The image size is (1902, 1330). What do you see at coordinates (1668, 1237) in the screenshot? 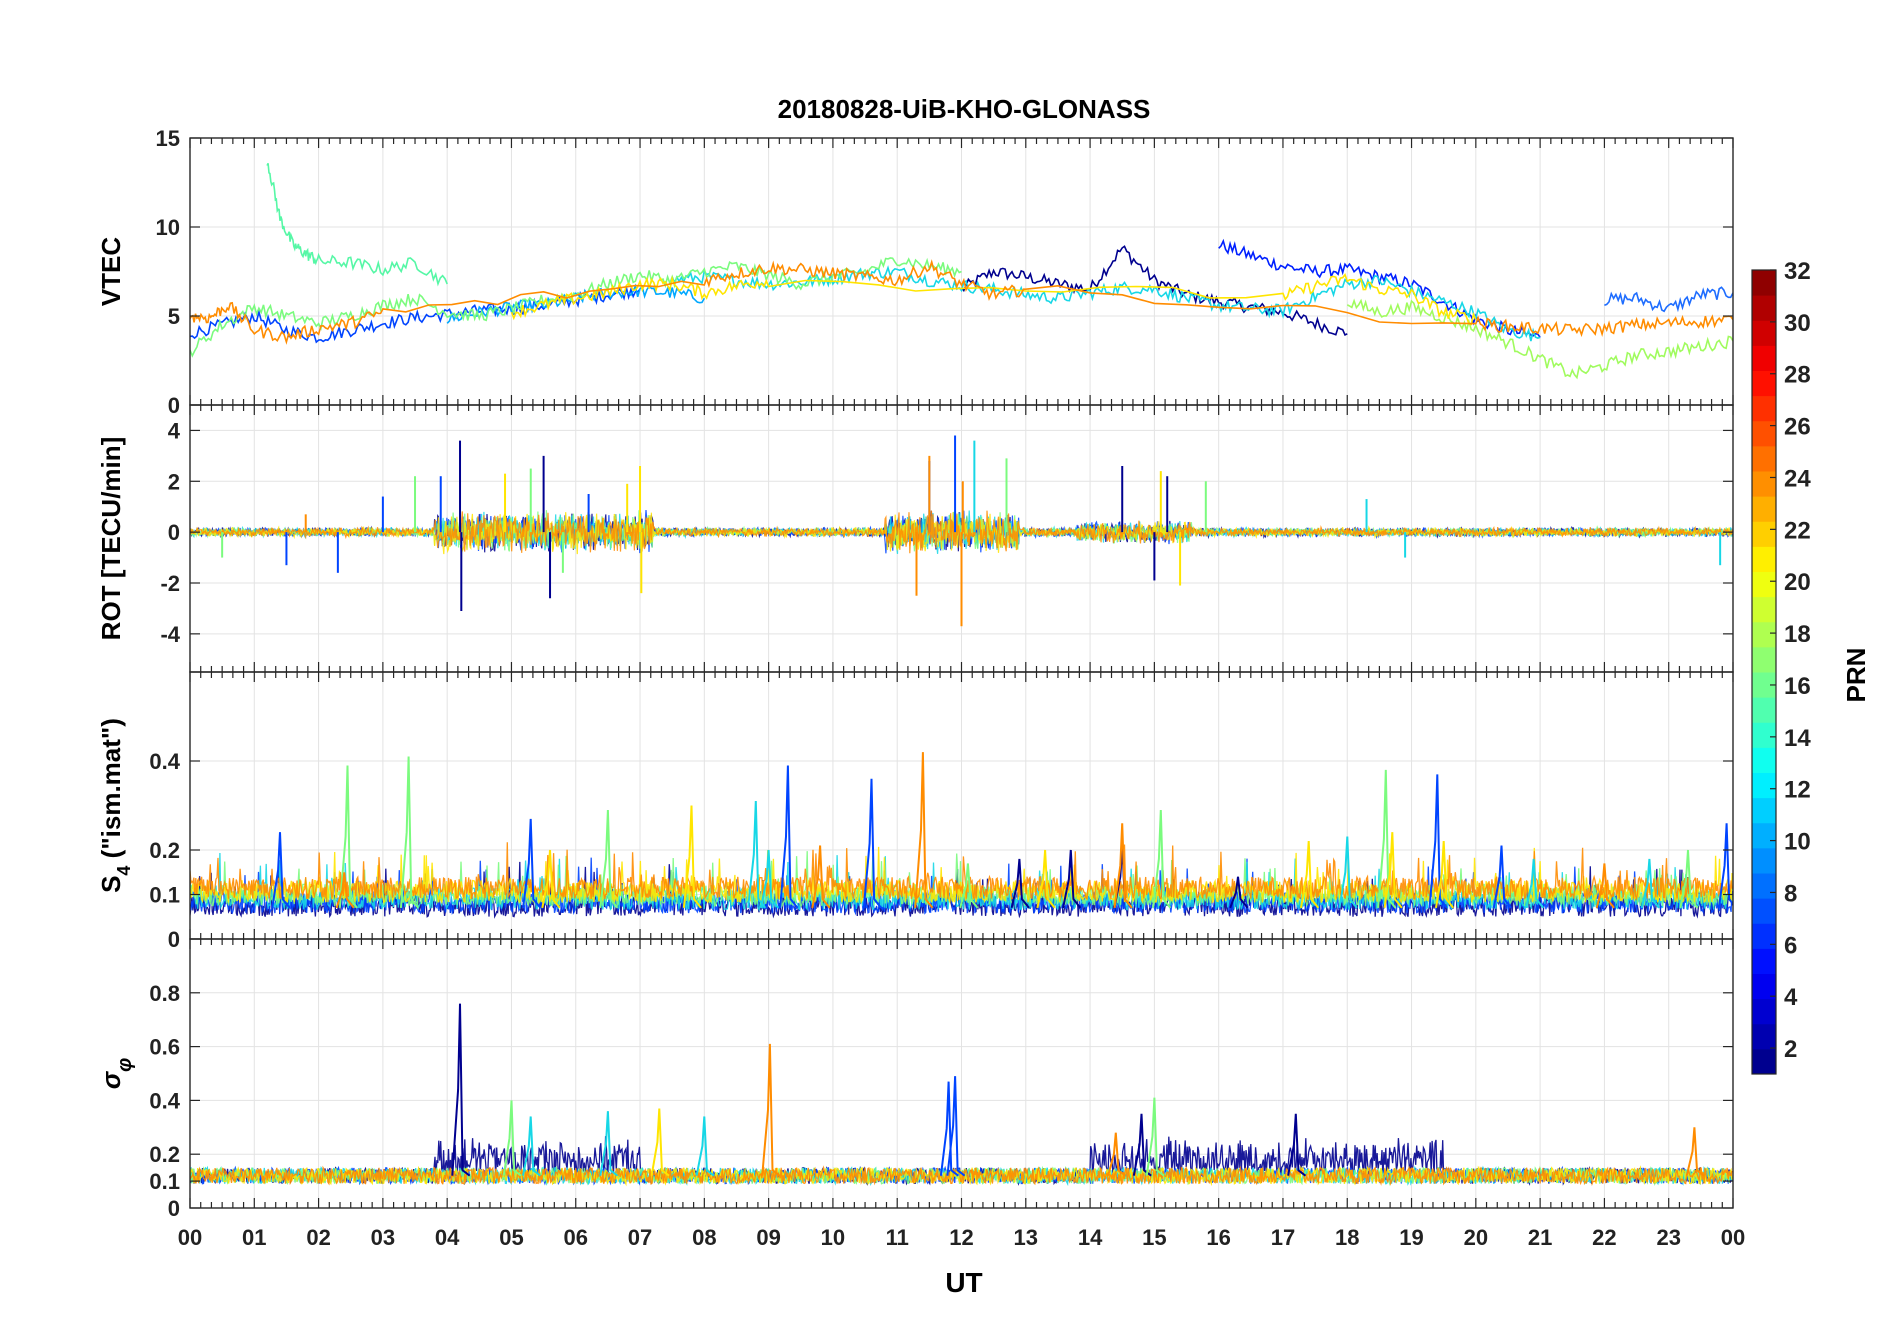
I see `x-tick-label: 23` at bounding box center [1668, 1237].